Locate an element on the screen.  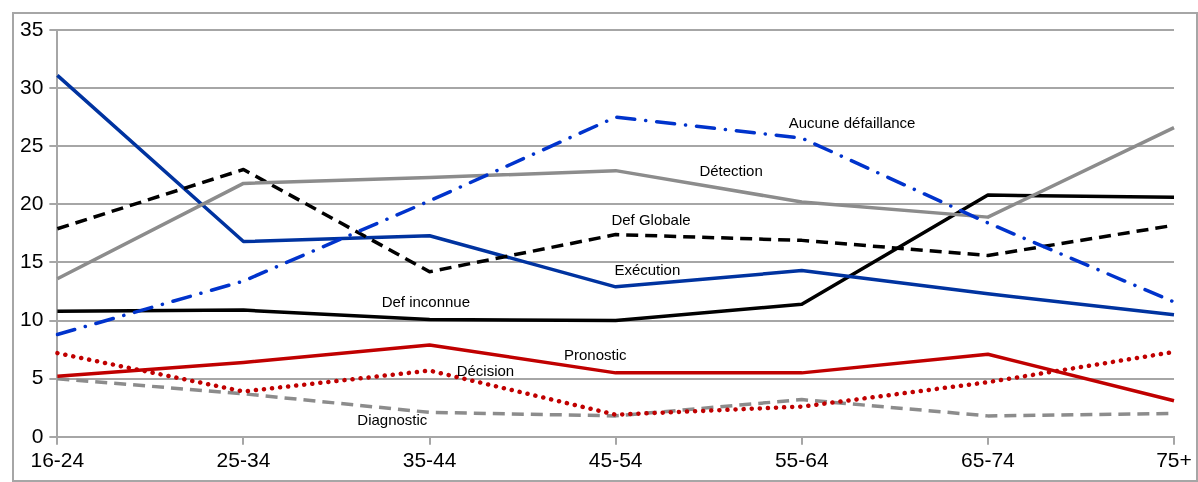
y-tick-label: 15 is located at coordinates (32, 261).